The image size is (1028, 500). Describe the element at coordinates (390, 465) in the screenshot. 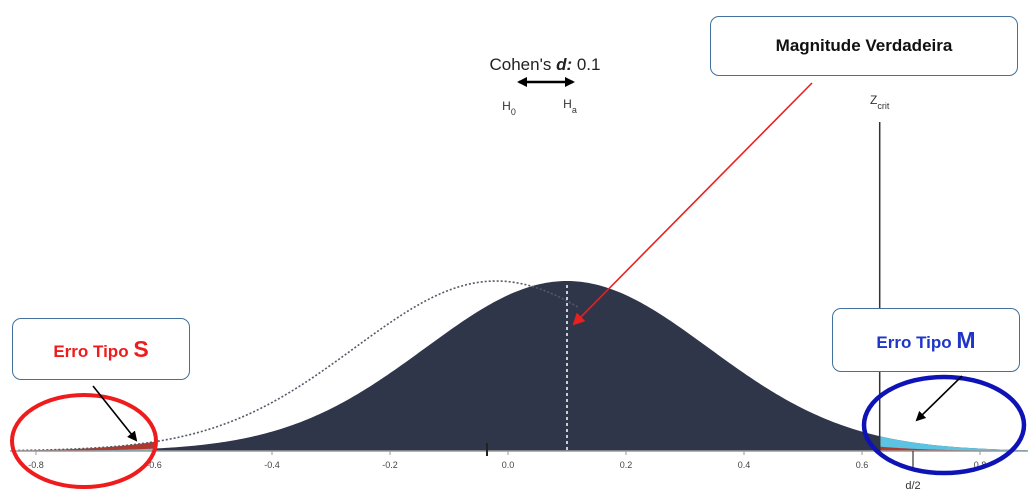

I see `x-tick-label: -0.2` at that location.